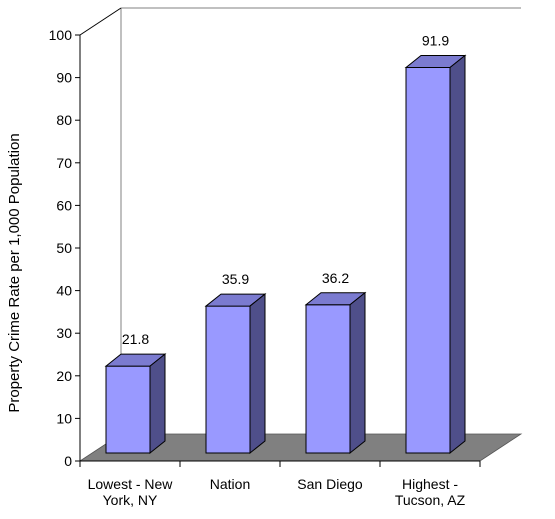 The height and width of the screenshot is (519, 555). What do you see at coordinates (100, 21) in the screenshot?
I see `y-axis-depth-line` at bounding box center [100, 21].